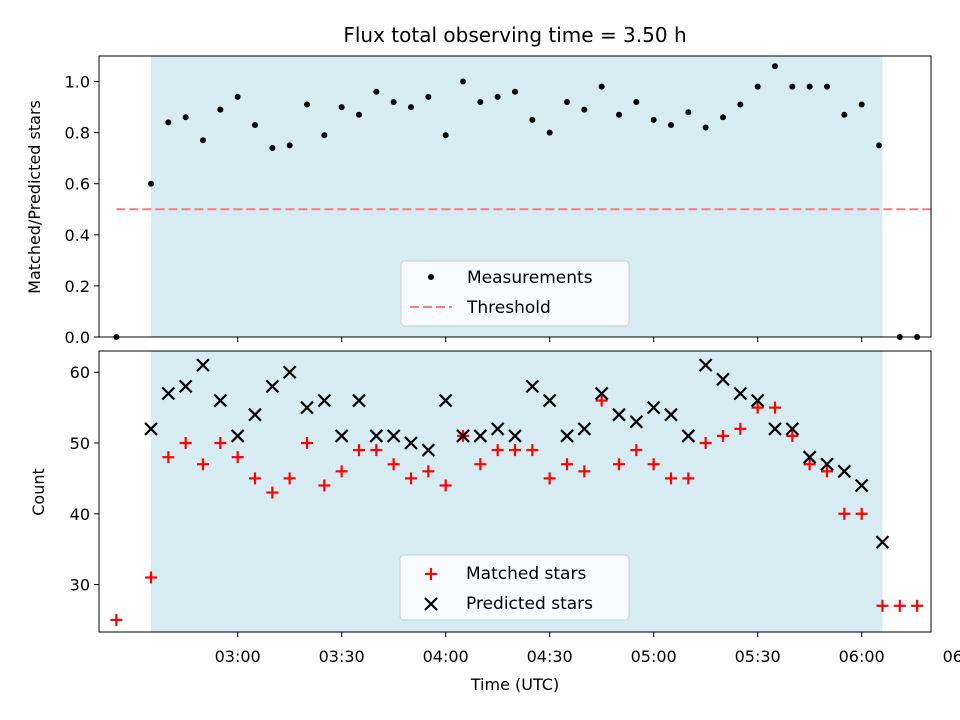  Describe the element at coordinates (862, 656) in the screenshot. I see `bottom-x-tick-label: 06:00` at that location.